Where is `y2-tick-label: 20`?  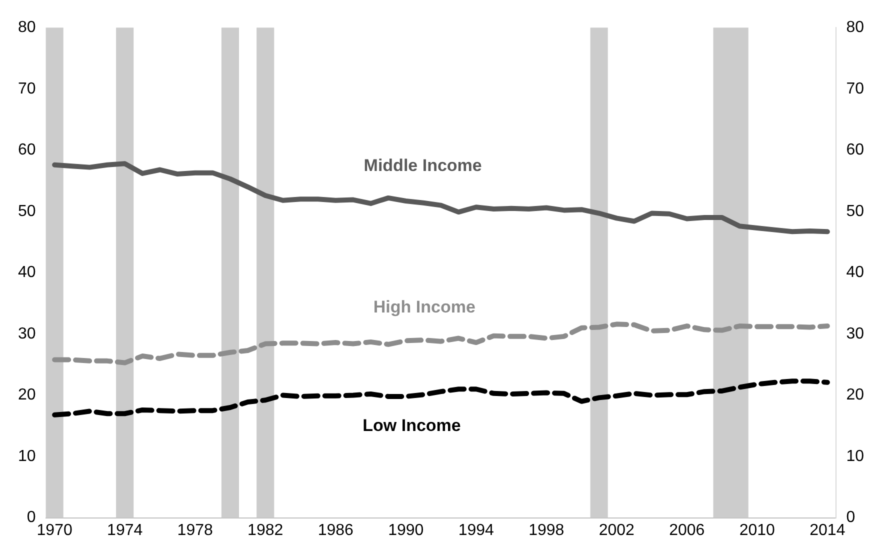 y2-tick-label: 20 is located at coordinates (855, 395).